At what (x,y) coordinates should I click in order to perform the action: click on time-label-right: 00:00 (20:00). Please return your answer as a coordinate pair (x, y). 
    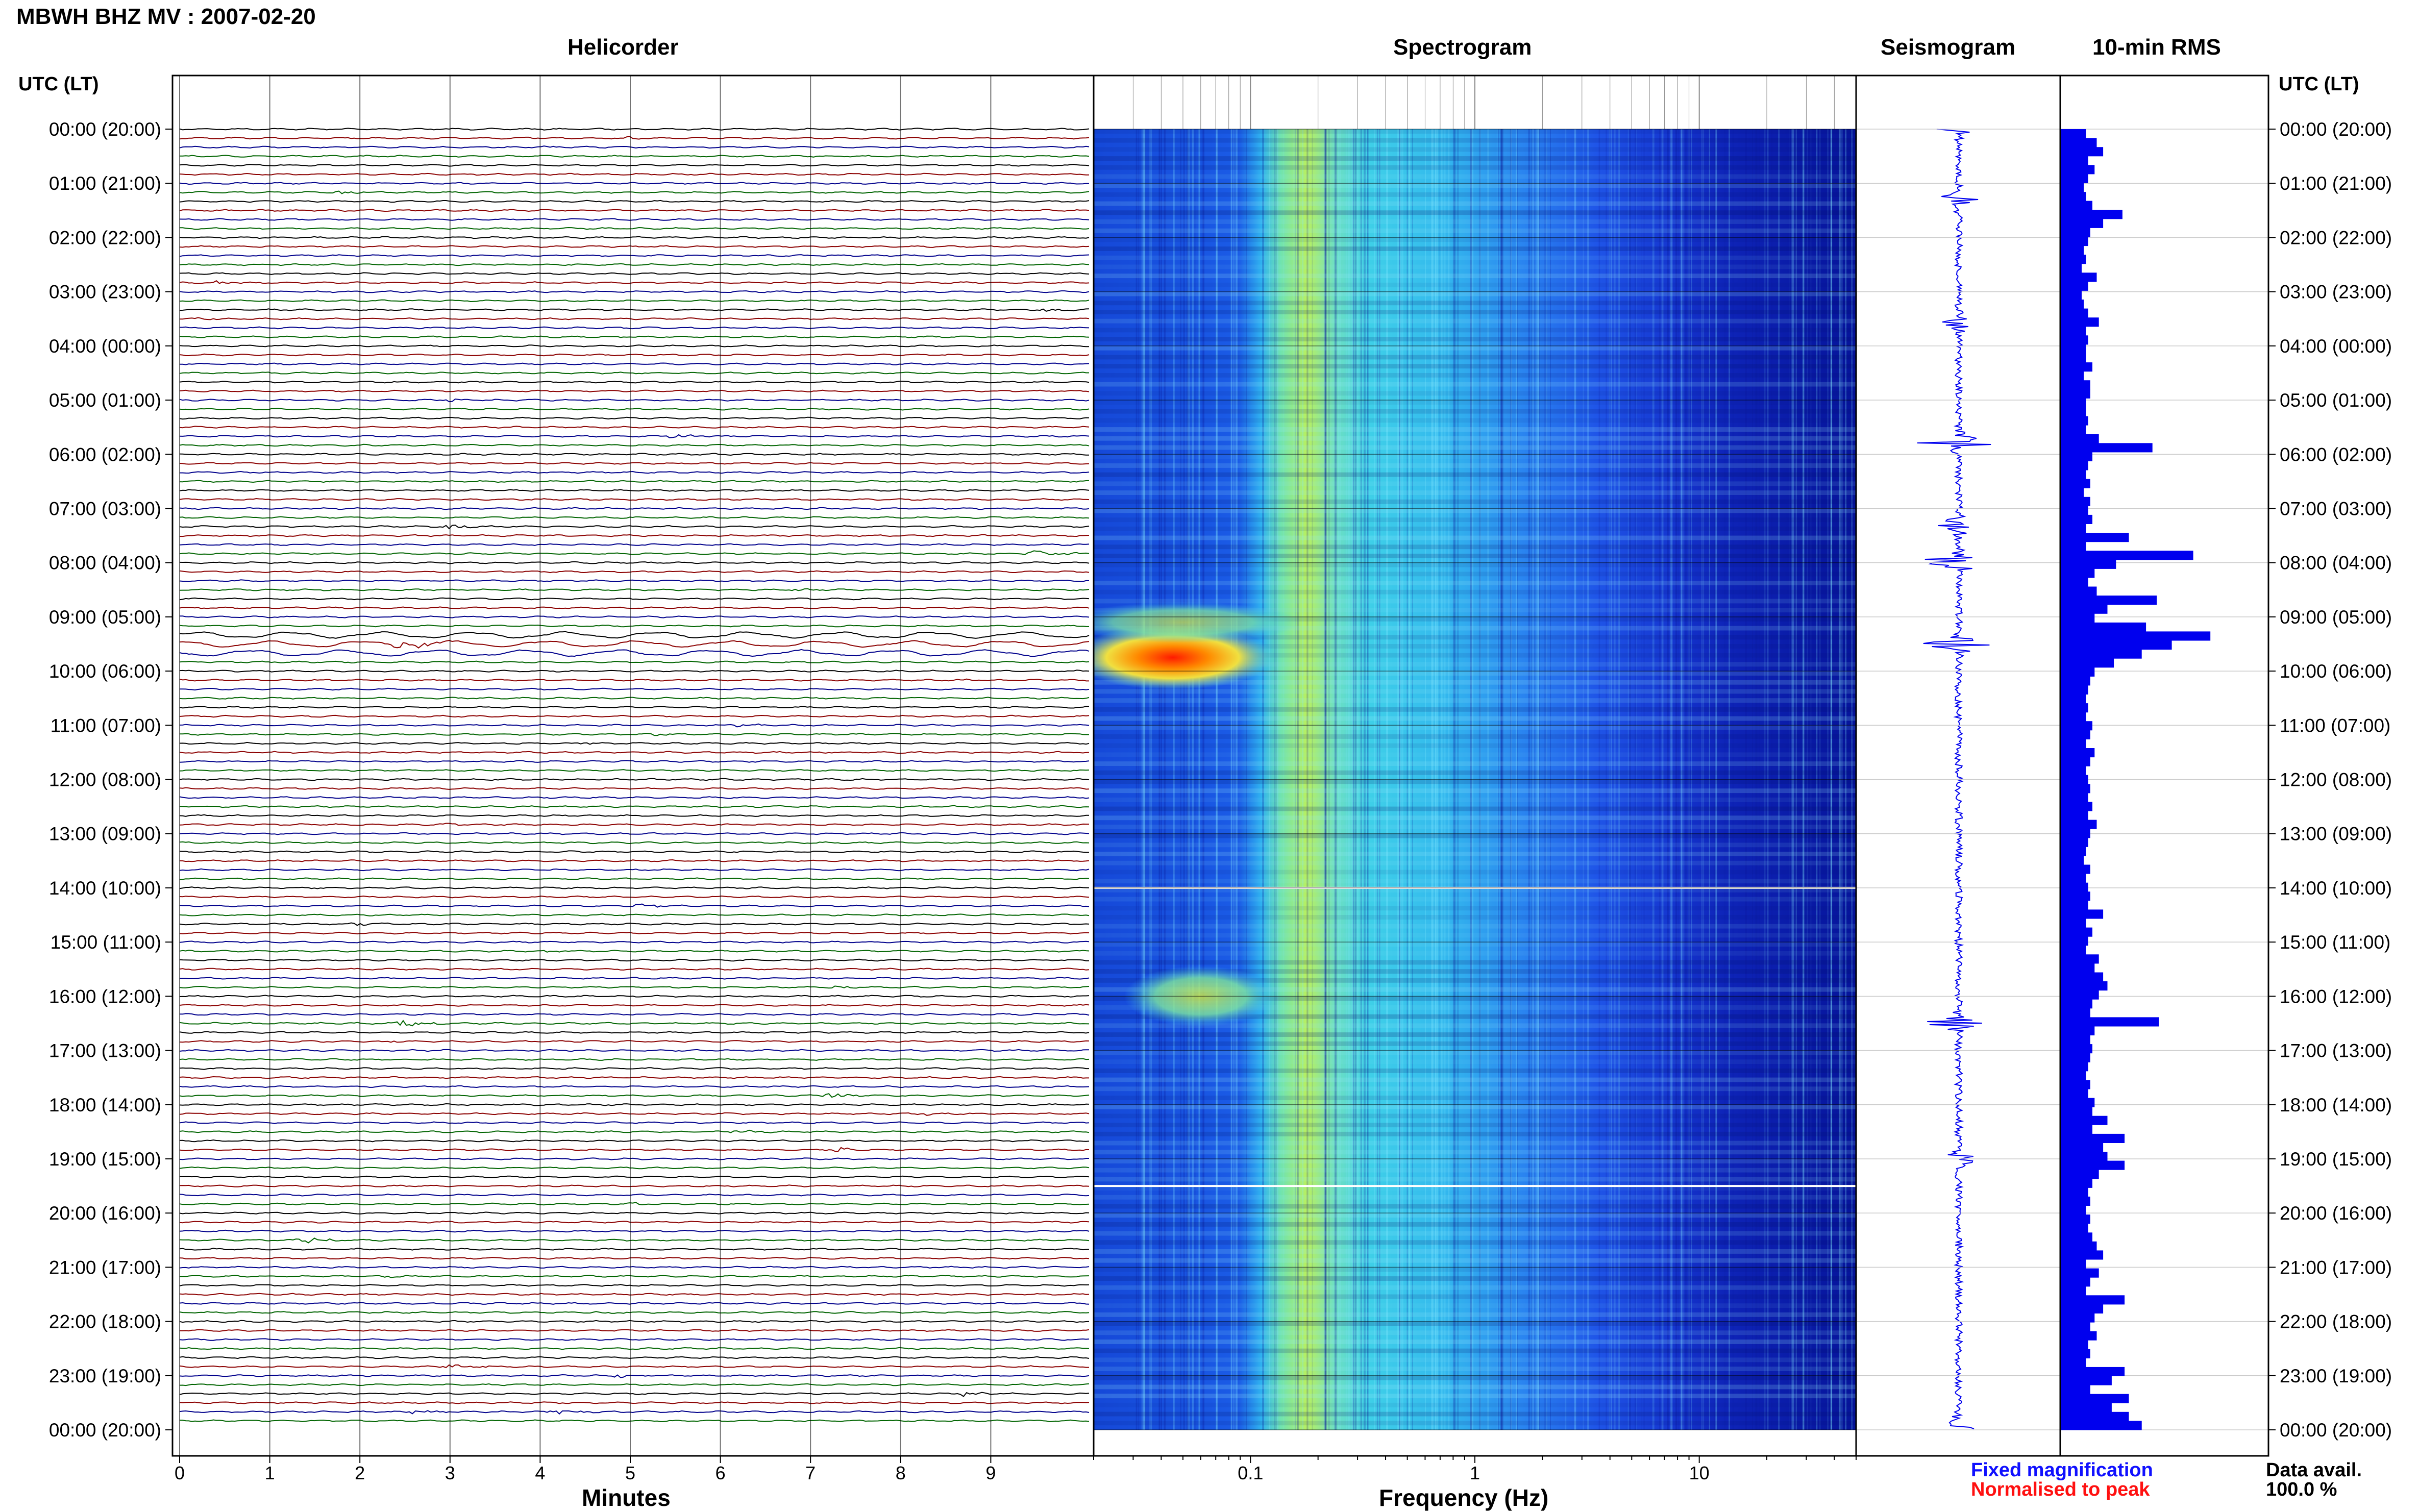
    Looking at the image, I should click on (2336, 129).